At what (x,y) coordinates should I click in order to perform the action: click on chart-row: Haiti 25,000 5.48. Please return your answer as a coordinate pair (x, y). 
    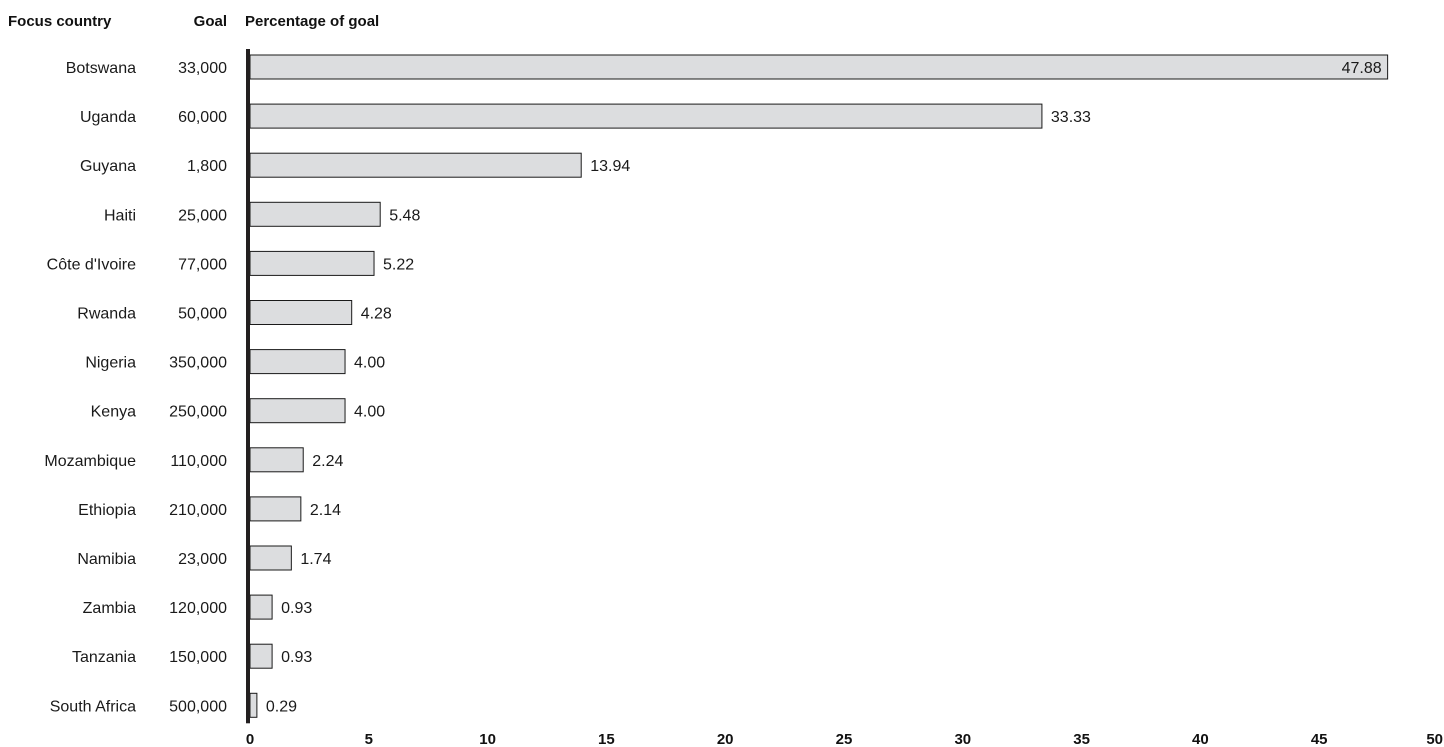
    Looking at the image, I should click on (262, 214).